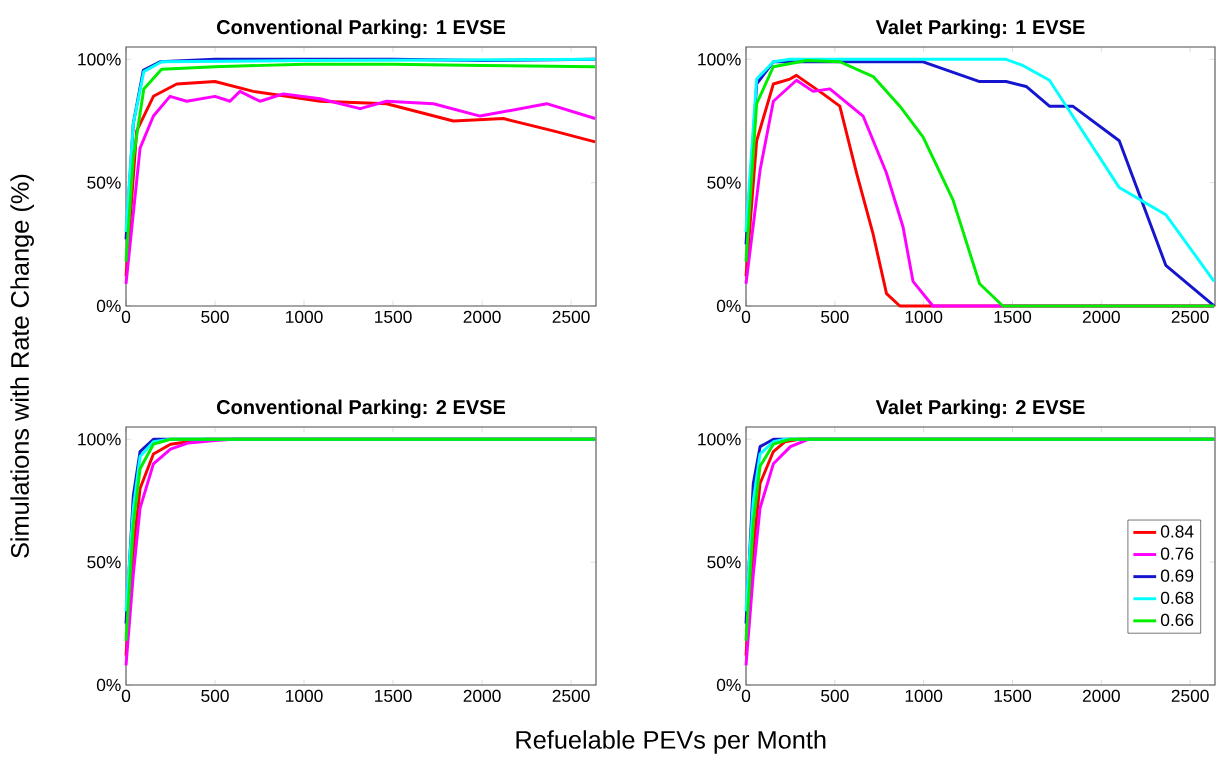  Describe the element at coordinates (1177, 531) in the screenshot. I see `legend-label: 0.84` at that location.